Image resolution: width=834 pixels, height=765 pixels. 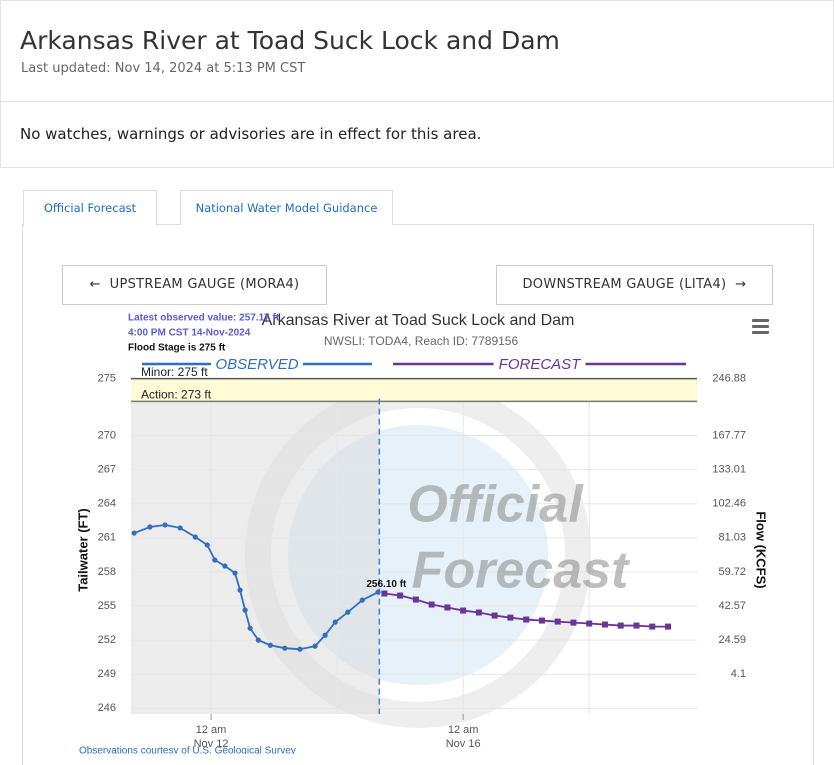 What do you see at coordinates (107, 470) in the screenshot?
I see `y-tick-label: 267` at bounding box center [107, 470].